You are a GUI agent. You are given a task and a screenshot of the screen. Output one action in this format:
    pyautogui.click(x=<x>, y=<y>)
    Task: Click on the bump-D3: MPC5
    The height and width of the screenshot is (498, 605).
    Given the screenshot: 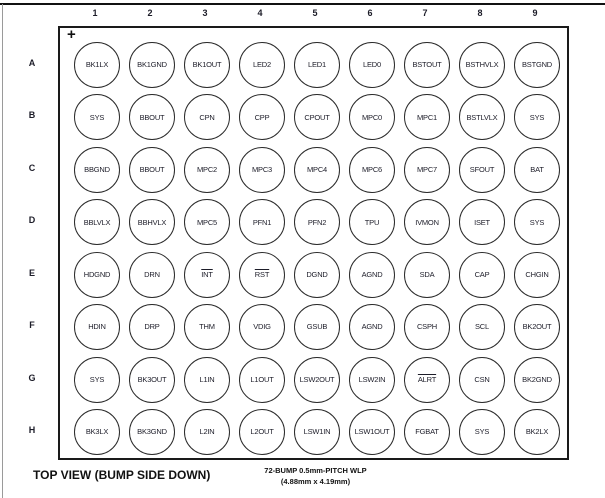 What is the action you would take?
    pyautogui.click(x=207, y=222)
    